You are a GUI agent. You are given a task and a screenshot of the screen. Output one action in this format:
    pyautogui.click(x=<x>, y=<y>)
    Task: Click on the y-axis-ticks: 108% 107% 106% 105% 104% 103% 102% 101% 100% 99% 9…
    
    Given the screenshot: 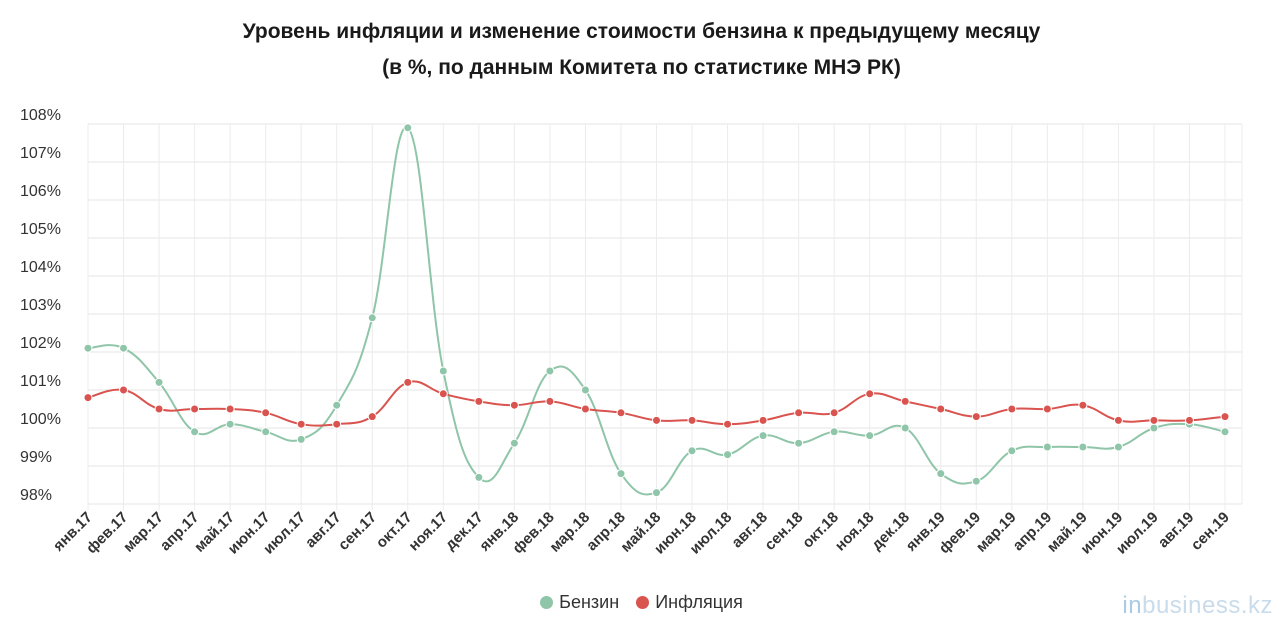 What is the action you would take?
    pyautogui.click(x=40, y=305)
    